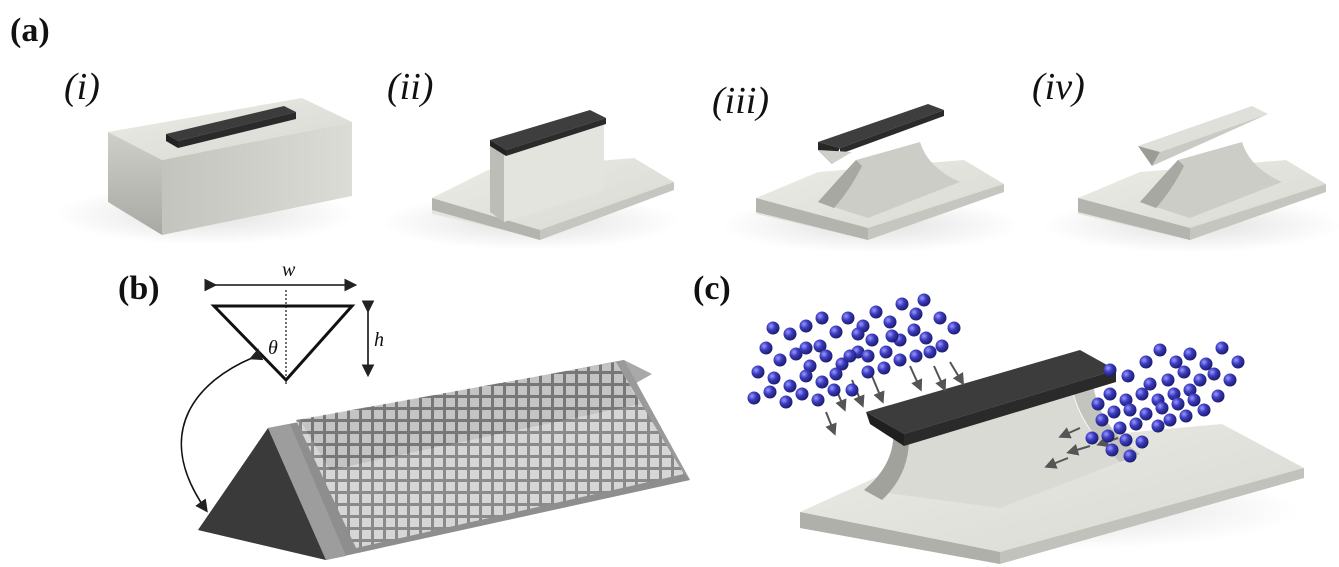  What do you see at coordinates (740, 101) in the screenshot?
I see `step-iii-label: (iii)` at bounding box center [740, 101].